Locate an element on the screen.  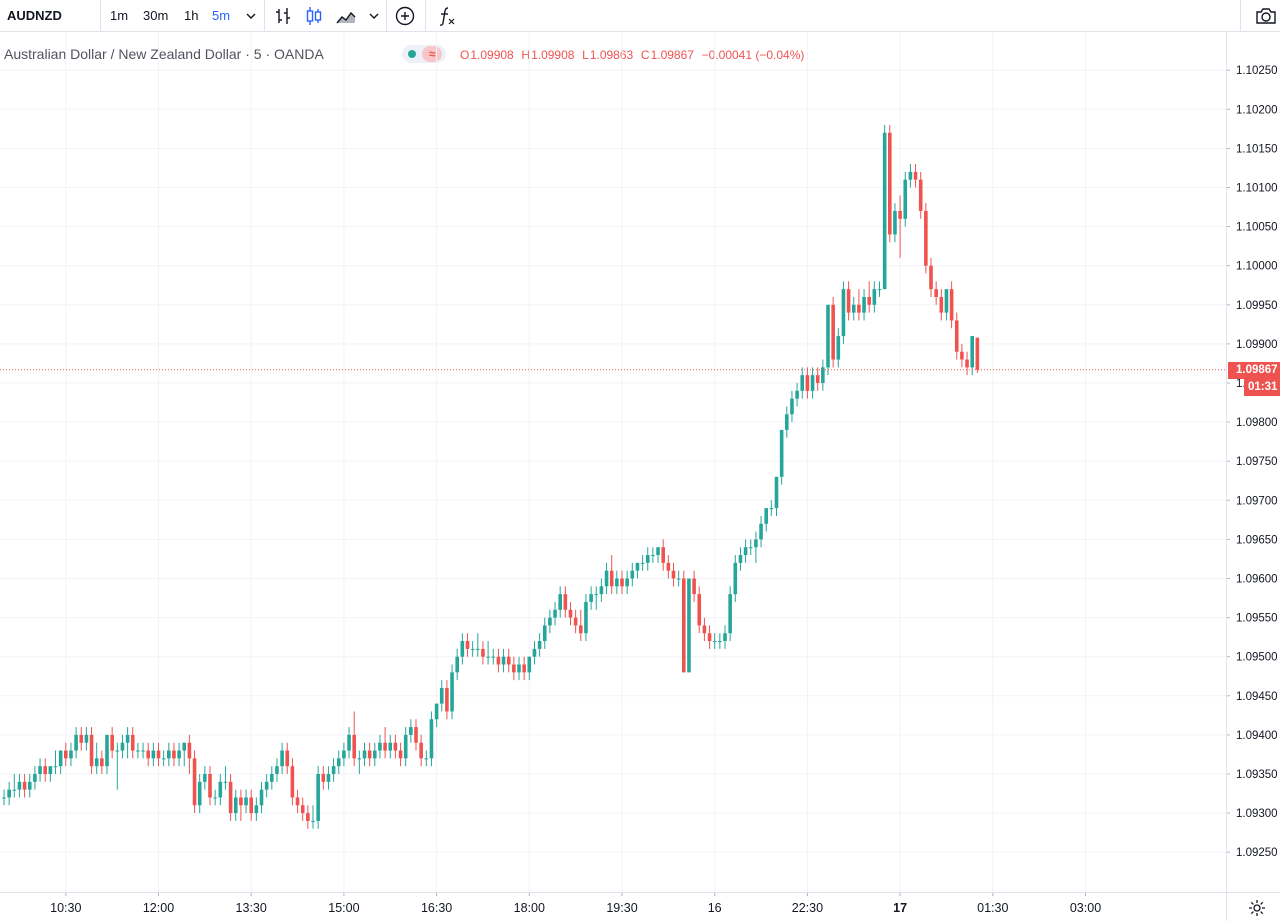
candlestick-icon is located at coordinates (314, 16).